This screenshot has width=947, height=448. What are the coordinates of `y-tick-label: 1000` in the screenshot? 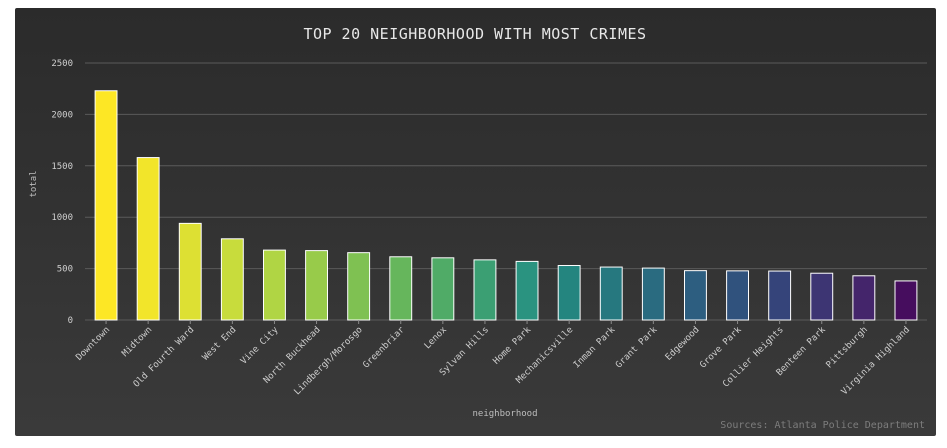 It's located at (62, 218).